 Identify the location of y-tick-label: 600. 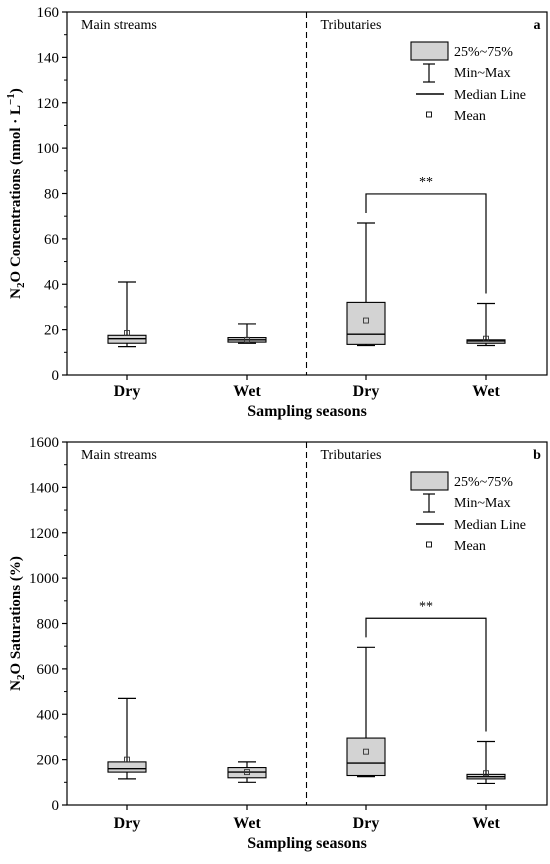
(48, 670).